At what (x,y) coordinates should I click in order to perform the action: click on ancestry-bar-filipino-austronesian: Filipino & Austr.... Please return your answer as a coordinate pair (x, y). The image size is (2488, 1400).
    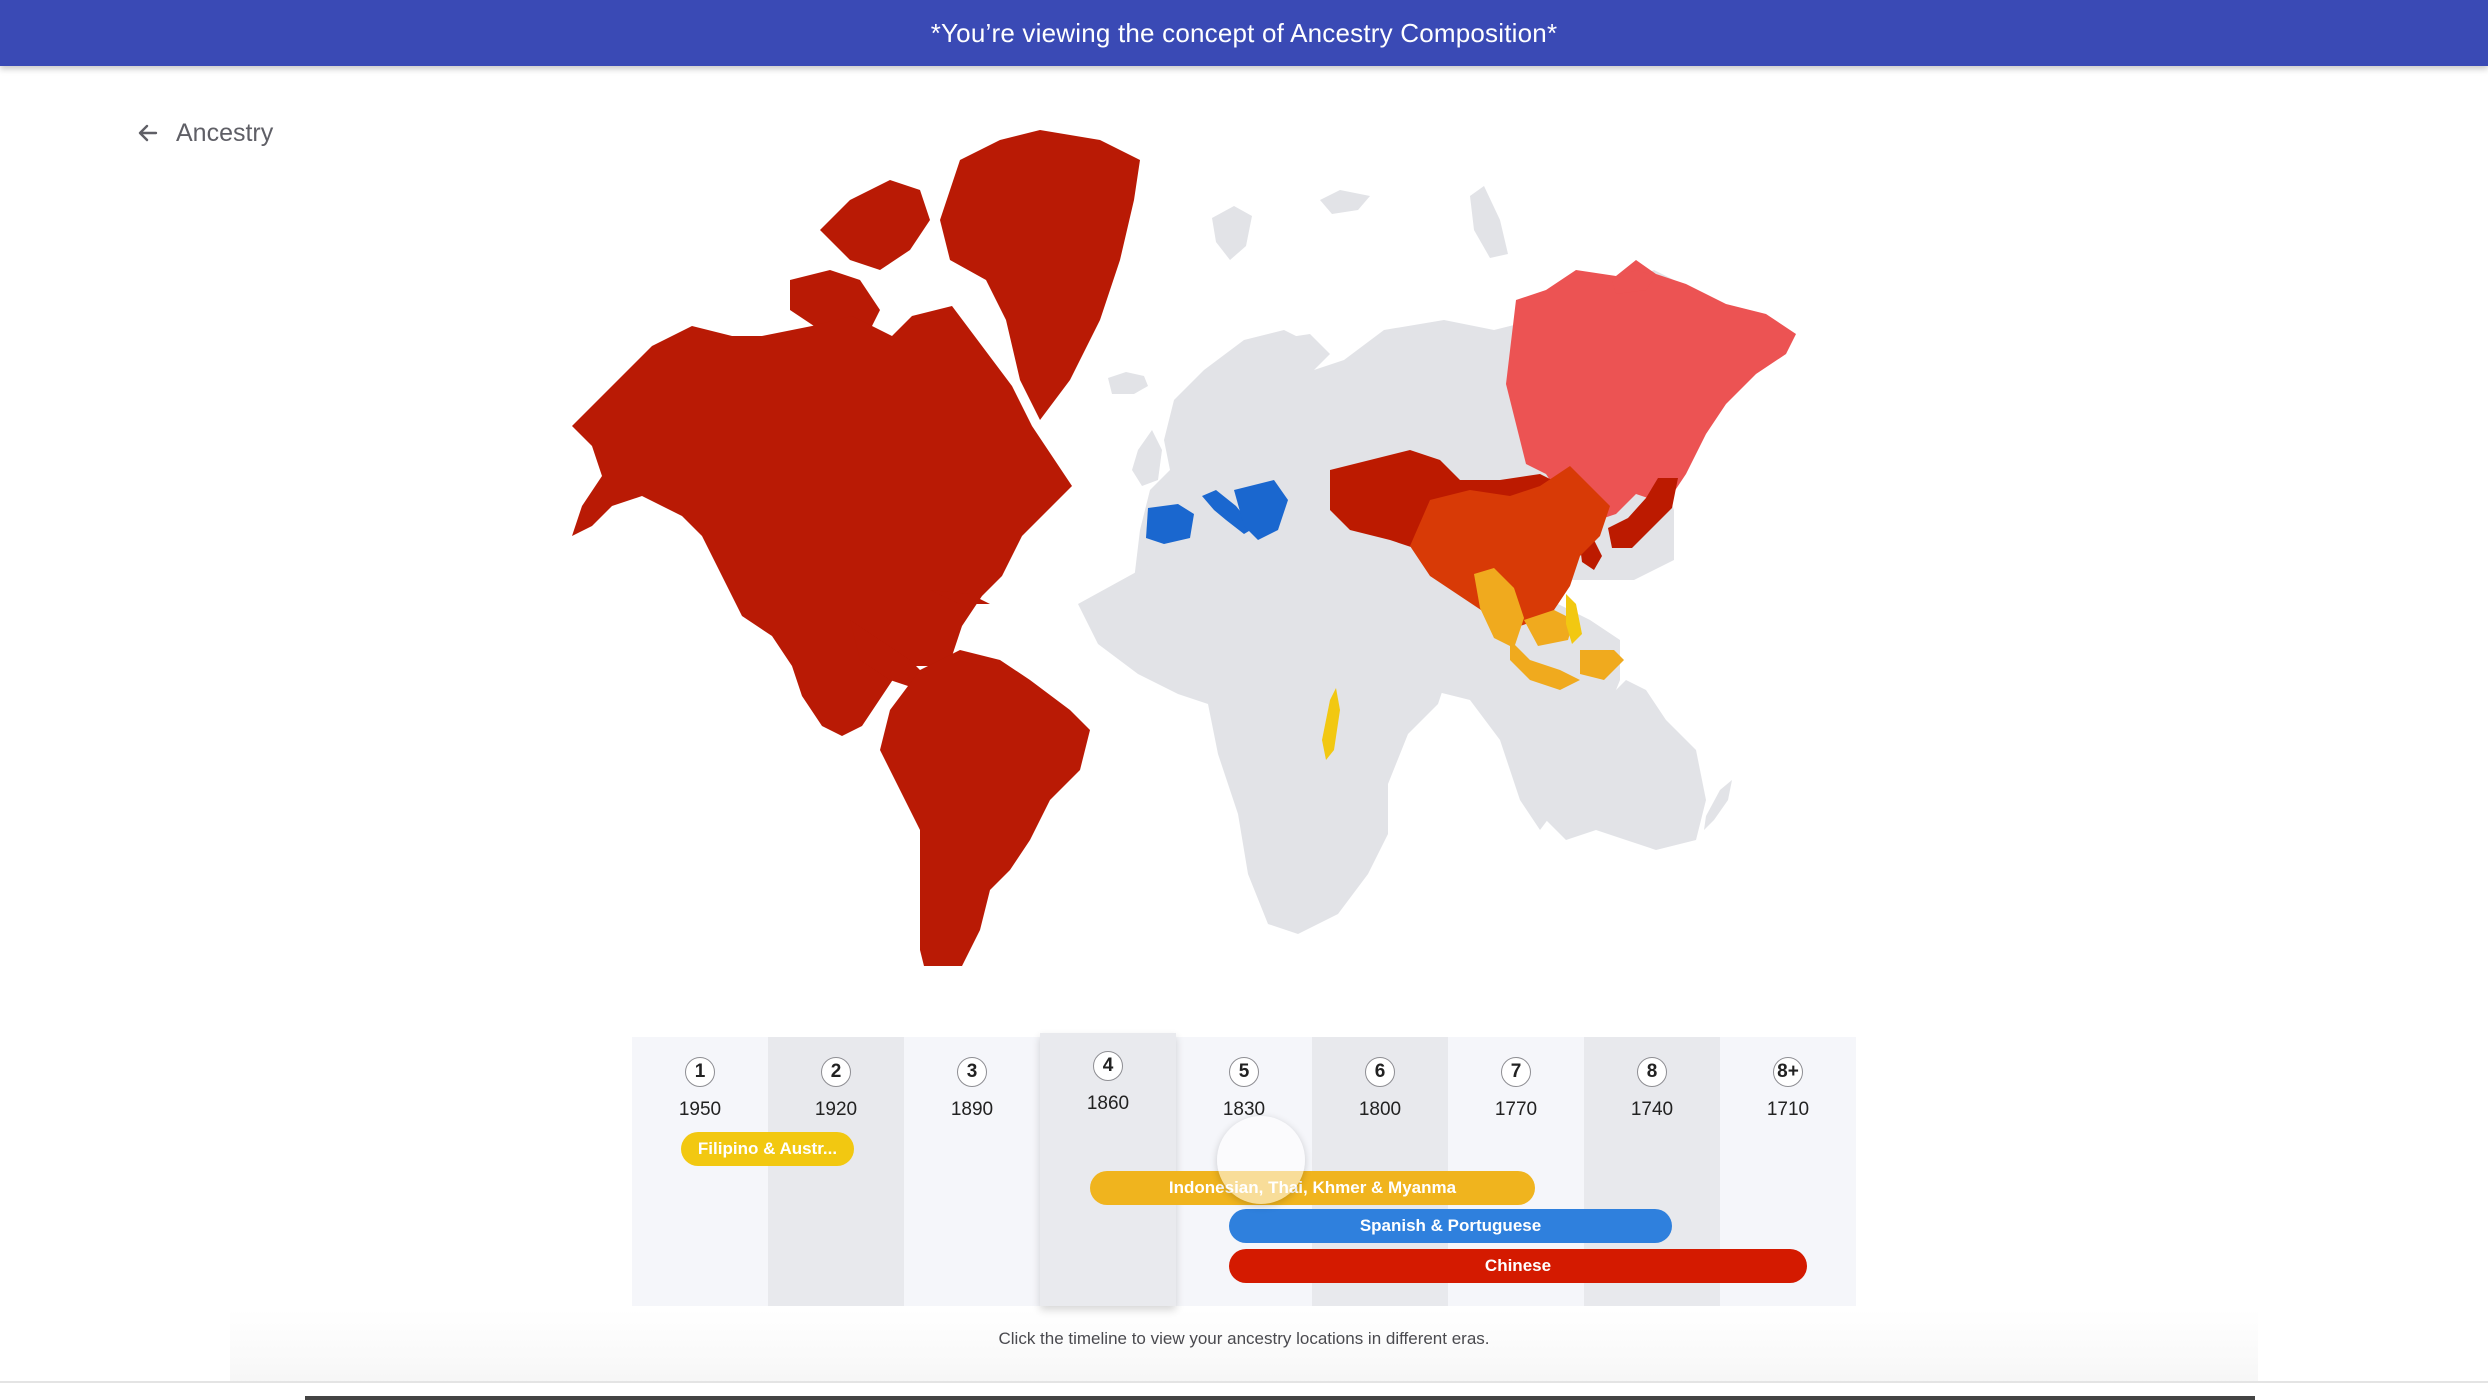
    Looking at the image, I should click on (767, 1149).